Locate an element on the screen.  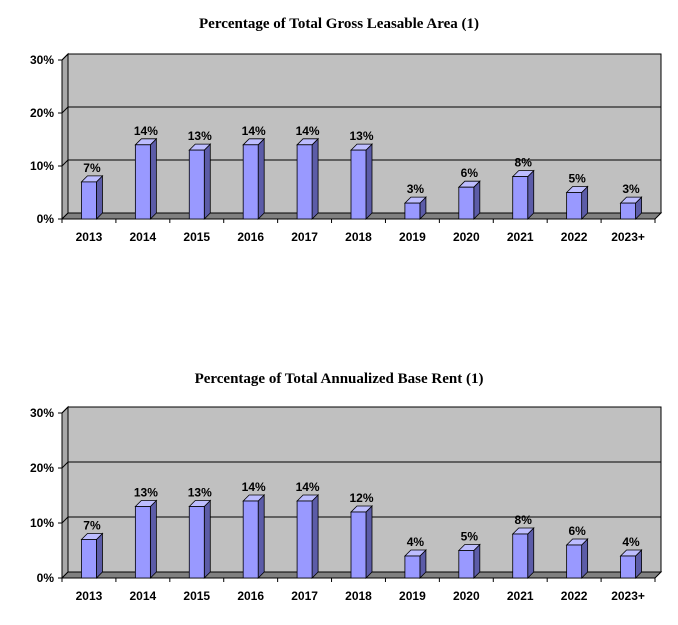
data-label: 12% is located at coordinates (361, 498).